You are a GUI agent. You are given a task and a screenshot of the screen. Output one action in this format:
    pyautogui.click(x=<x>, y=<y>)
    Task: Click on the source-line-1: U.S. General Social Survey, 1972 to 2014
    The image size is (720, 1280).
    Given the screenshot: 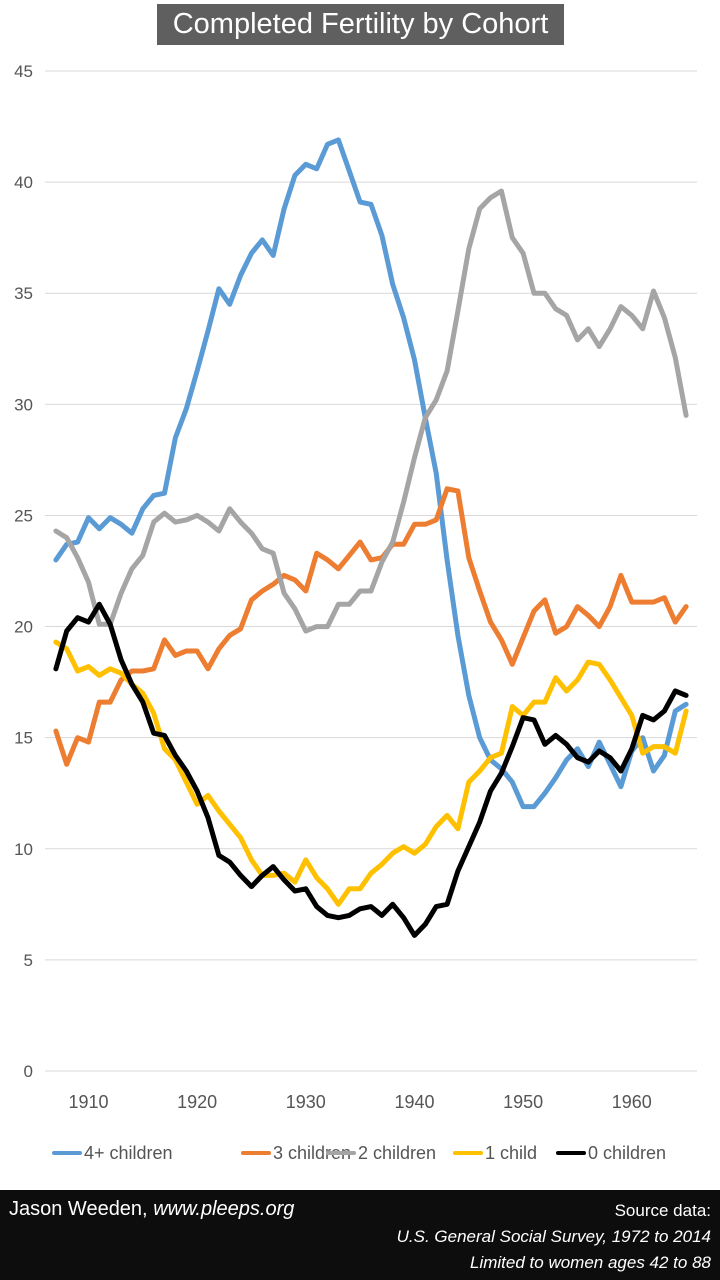 What is the action you would take?
    pyautogui.click(x=553, y=1236)
    